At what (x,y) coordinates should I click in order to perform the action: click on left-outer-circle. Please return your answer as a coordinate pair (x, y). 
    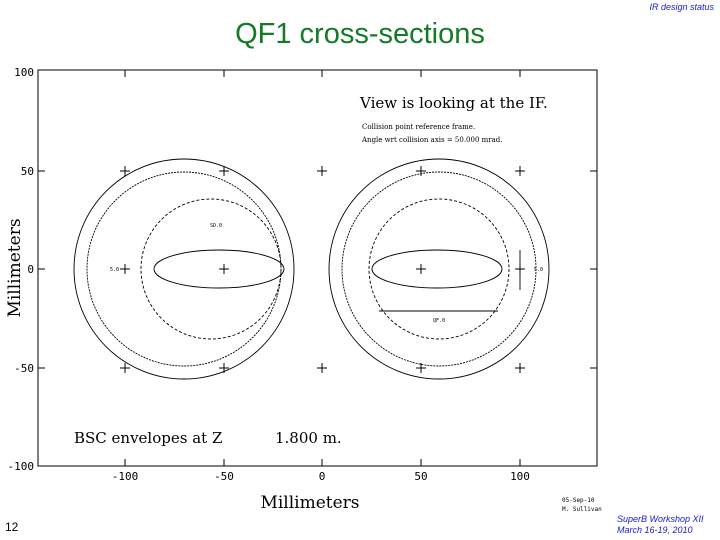
    Looking at the image, I should click on (184, 269).